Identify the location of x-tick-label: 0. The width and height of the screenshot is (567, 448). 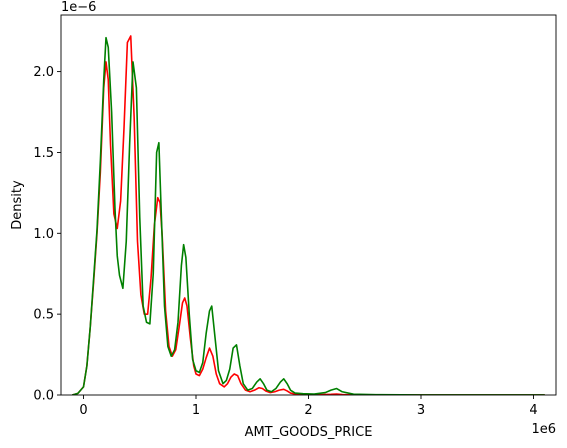
(83, 410).